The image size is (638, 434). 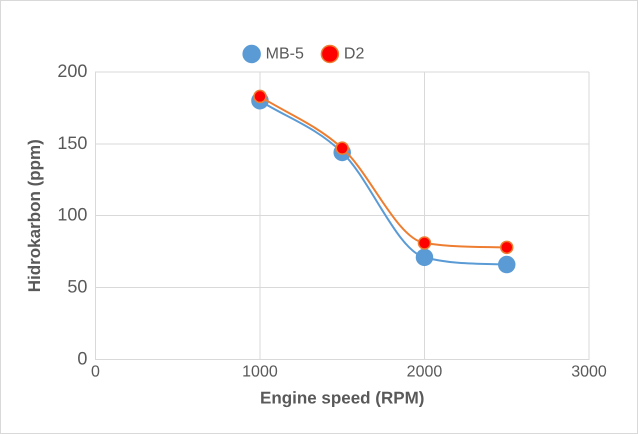 I want to click on y-tick-label: 100, so click(x=72, y=214).